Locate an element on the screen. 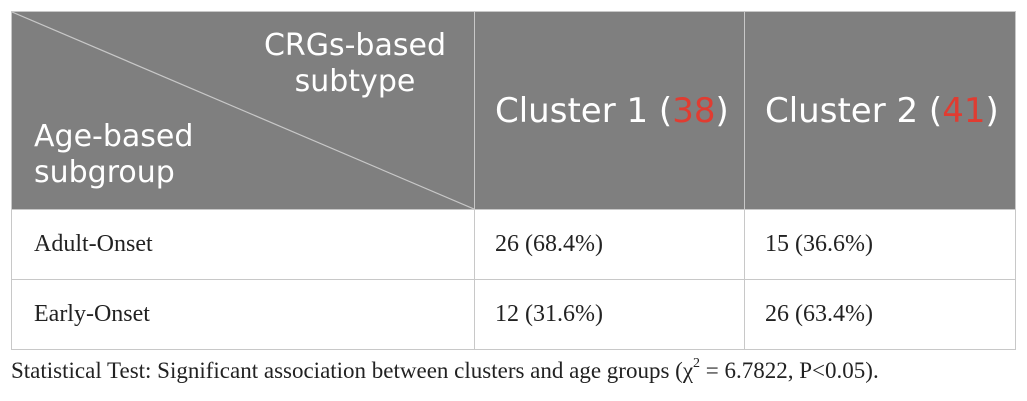 The width and height of the screenshot is (1027, 401). row-label: Early-Onset is located at coordinates (243, 314).